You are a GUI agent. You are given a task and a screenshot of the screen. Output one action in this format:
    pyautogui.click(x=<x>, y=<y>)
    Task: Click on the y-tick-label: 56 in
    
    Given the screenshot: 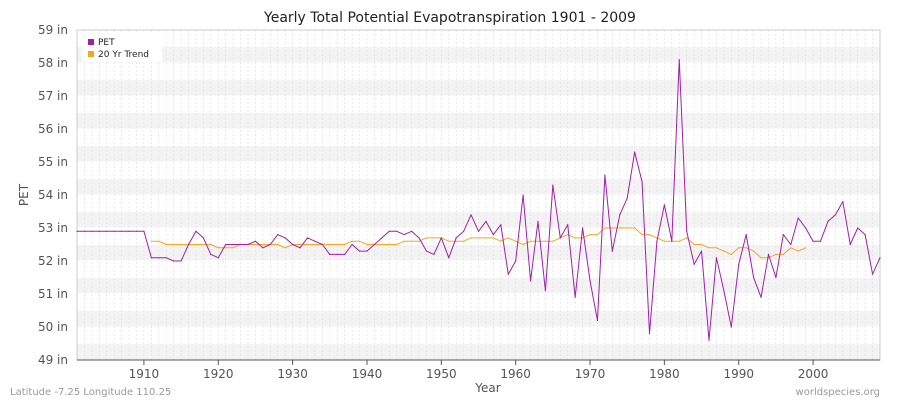 What is the action you would take?
    pyautogui.click(x=53, y=129)
    